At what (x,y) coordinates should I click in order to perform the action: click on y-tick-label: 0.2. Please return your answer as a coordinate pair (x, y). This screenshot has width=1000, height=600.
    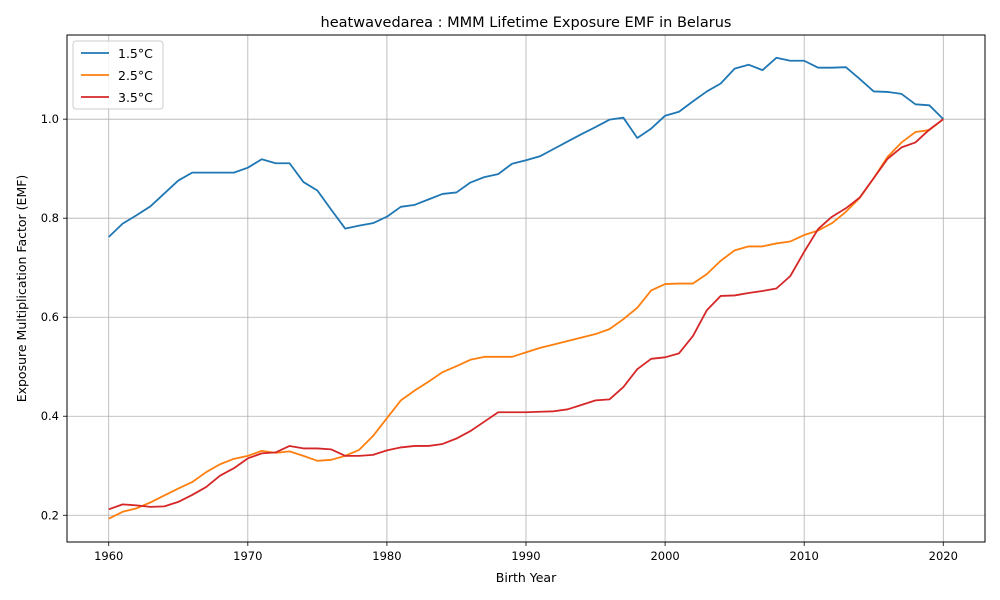
    Looking at the image, I should click on (50, 515).